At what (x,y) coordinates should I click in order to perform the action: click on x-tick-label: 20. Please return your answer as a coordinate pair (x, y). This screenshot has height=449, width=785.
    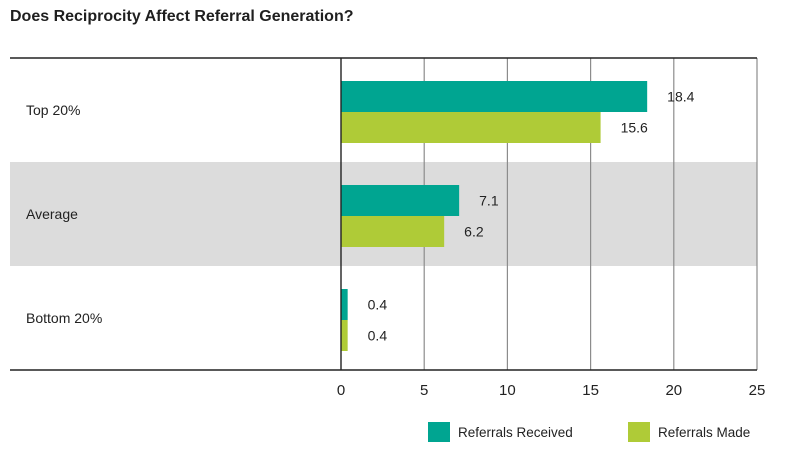
    Looking at the image, I should click on (673, 390).